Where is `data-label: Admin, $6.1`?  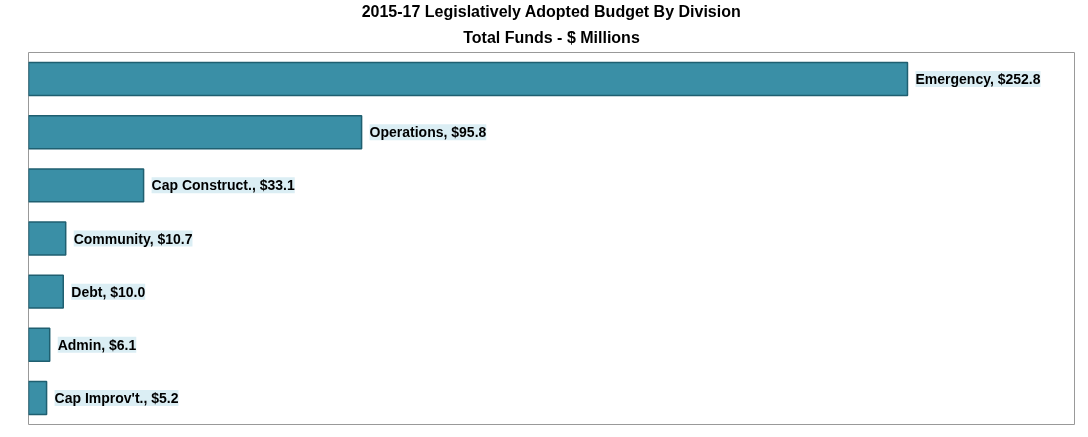
data-label: Admin, $6.1 is located at coordinates (97, 344).